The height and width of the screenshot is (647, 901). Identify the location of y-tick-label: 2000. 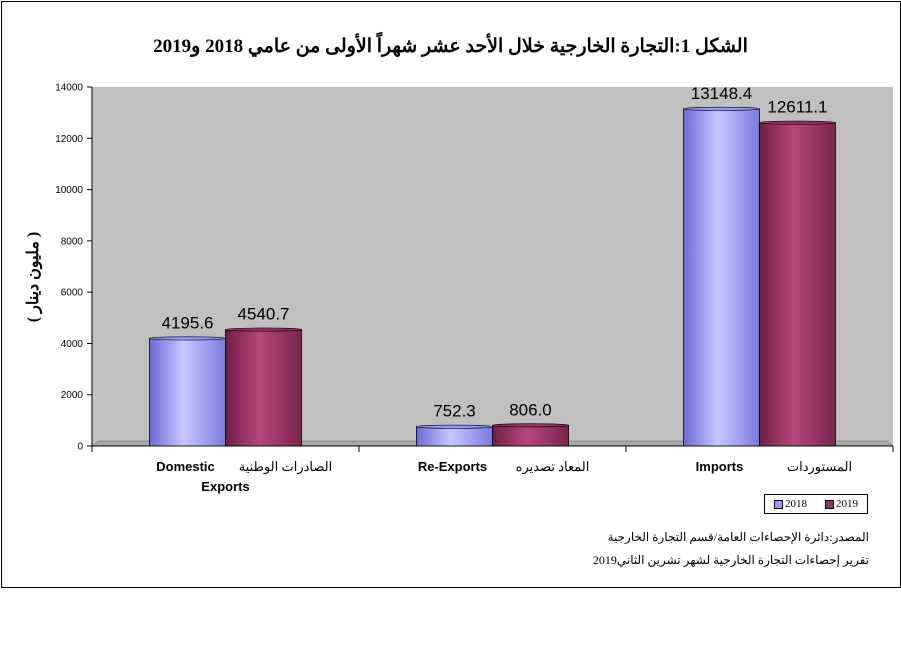
(72, 395).